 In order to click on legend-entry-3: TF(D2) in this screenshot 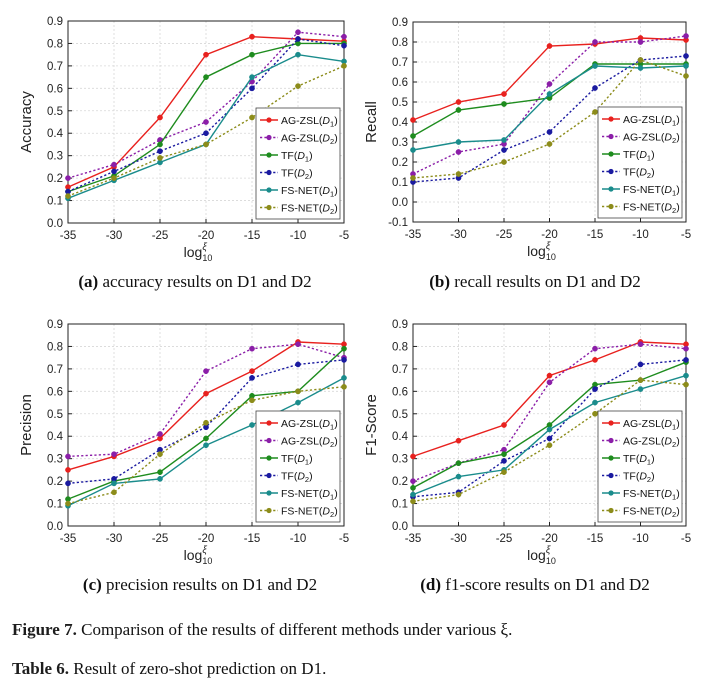, I will do `click(297, 478)`.